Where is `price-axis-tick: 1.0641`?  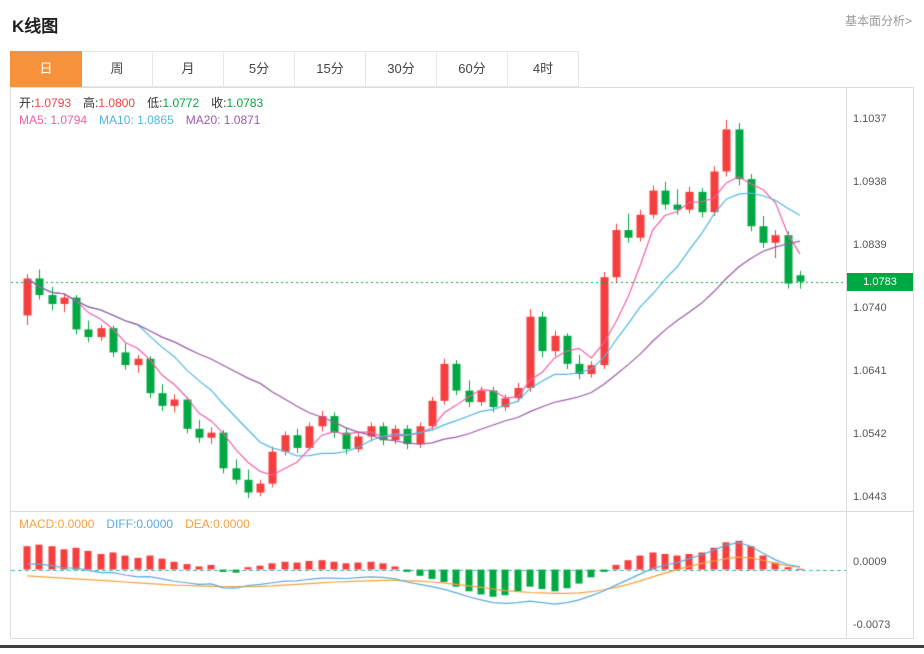
price-axis-tick: 1.0641 is located at coordinates (870, 371).